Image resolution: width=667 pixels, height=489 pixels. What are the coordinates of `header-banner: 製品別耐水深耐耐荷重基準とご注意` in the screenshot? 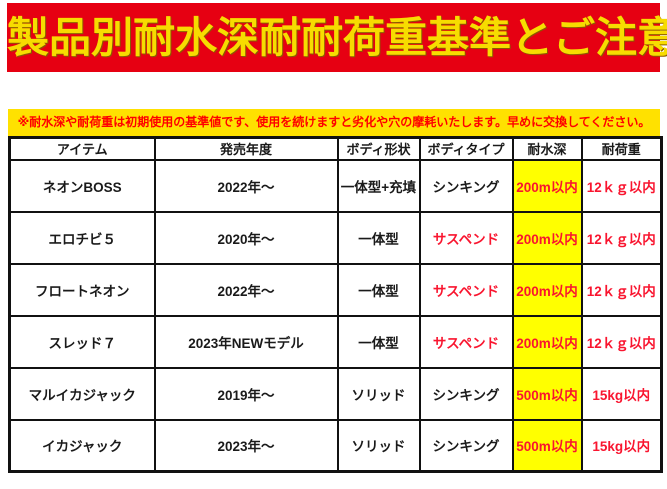 It's located at (337, 37).